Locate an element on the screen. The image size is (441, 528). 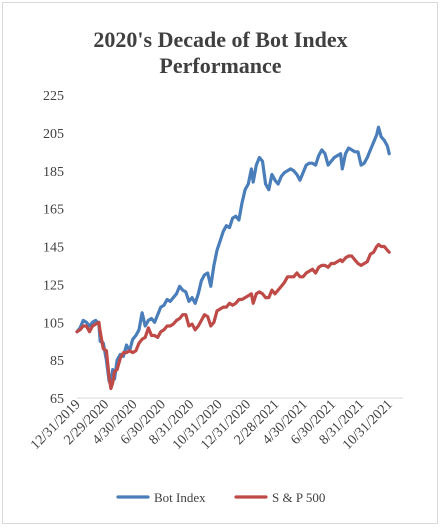
chart-title-line-2: Performance is located at coordinates (220, 65).